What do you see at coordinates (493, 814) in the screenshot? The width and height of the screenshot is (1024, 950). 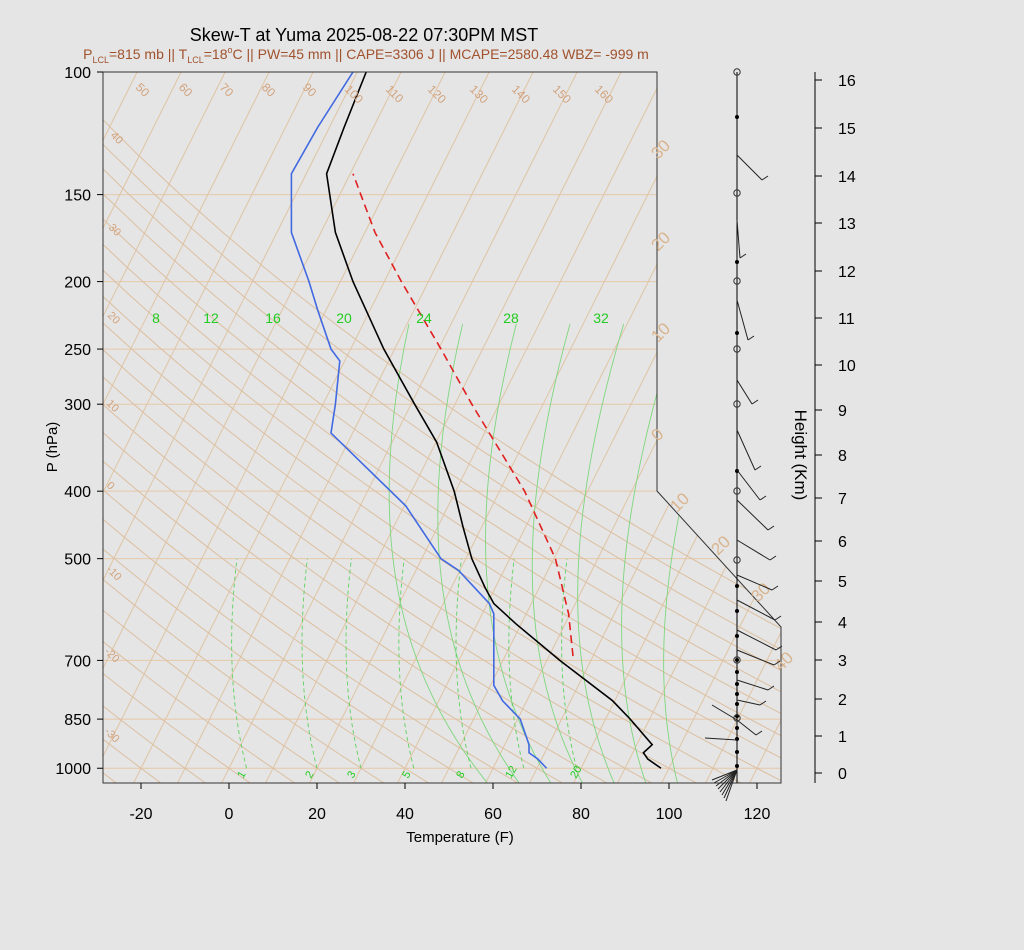 I see `temperature-tick-label: 60` at bounding box center [493, 814].